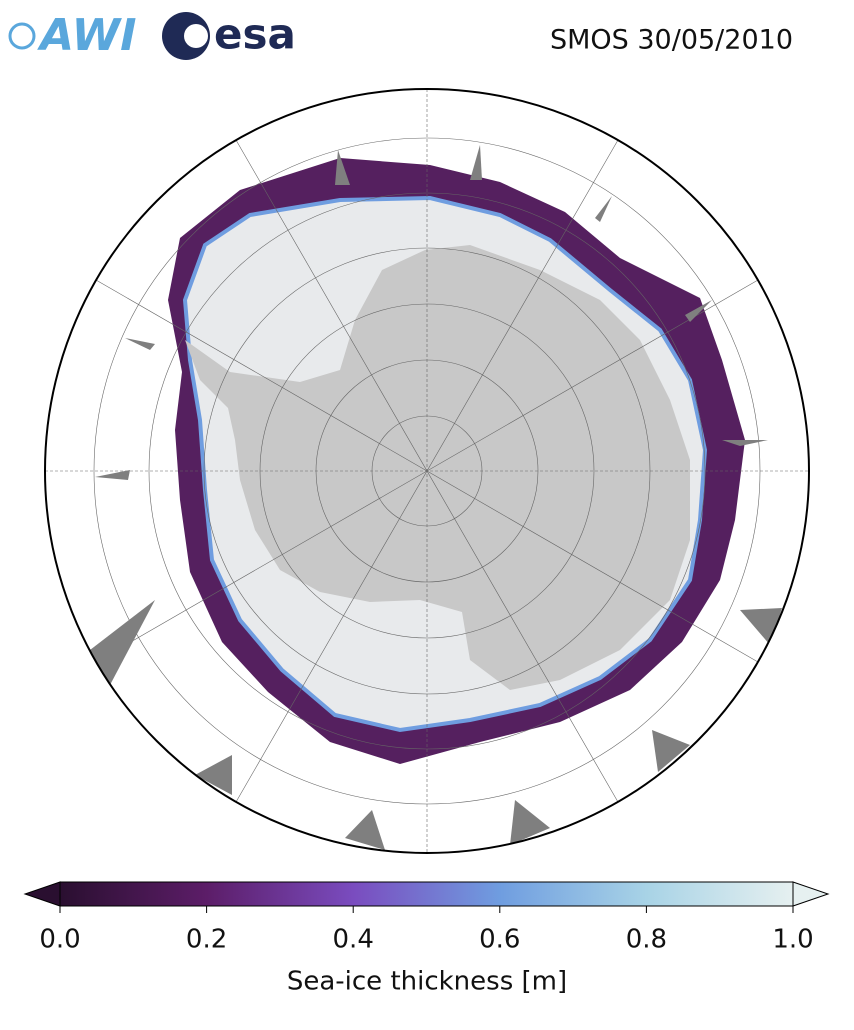 This screenshot has height=1030, width=854. What do you see at coordinates (499, 940) in the screenshot?
I see `colorbar-tick-label: 0.6` at bounding box center [499, 940].